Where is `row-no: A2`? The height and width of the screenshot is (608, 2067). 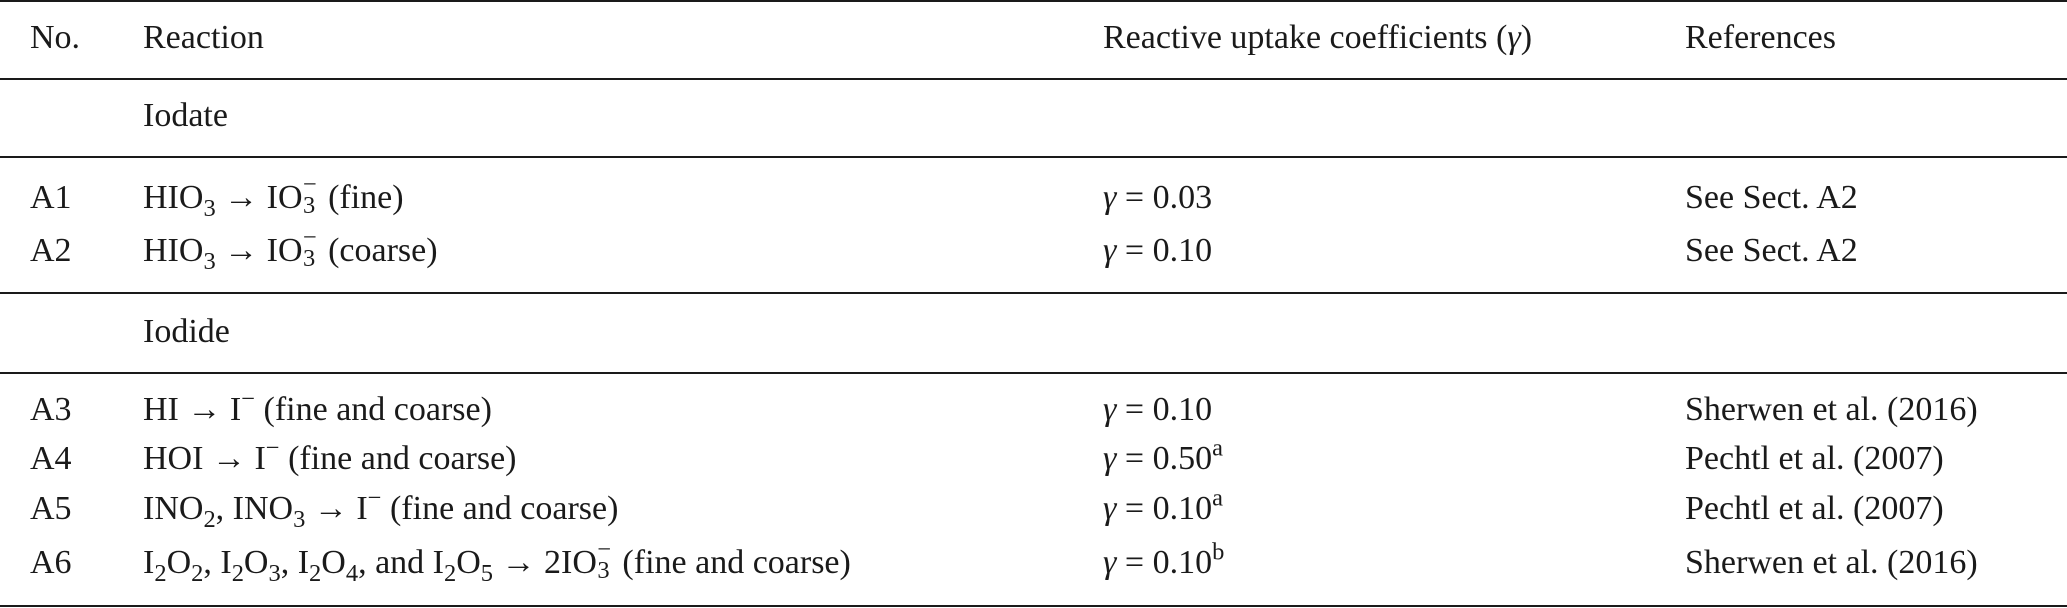 row-no: A2 is located at coordinates (51, 250).